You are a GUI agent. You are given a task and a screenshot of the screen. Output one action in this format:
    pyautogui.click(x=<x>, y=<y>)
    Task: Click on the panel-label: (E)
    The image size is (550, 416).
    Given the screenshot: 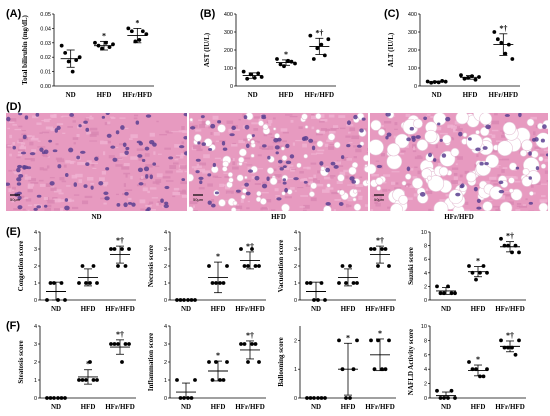 What is the action you would take?
    pyautogui.click(x=13, y=232)
    